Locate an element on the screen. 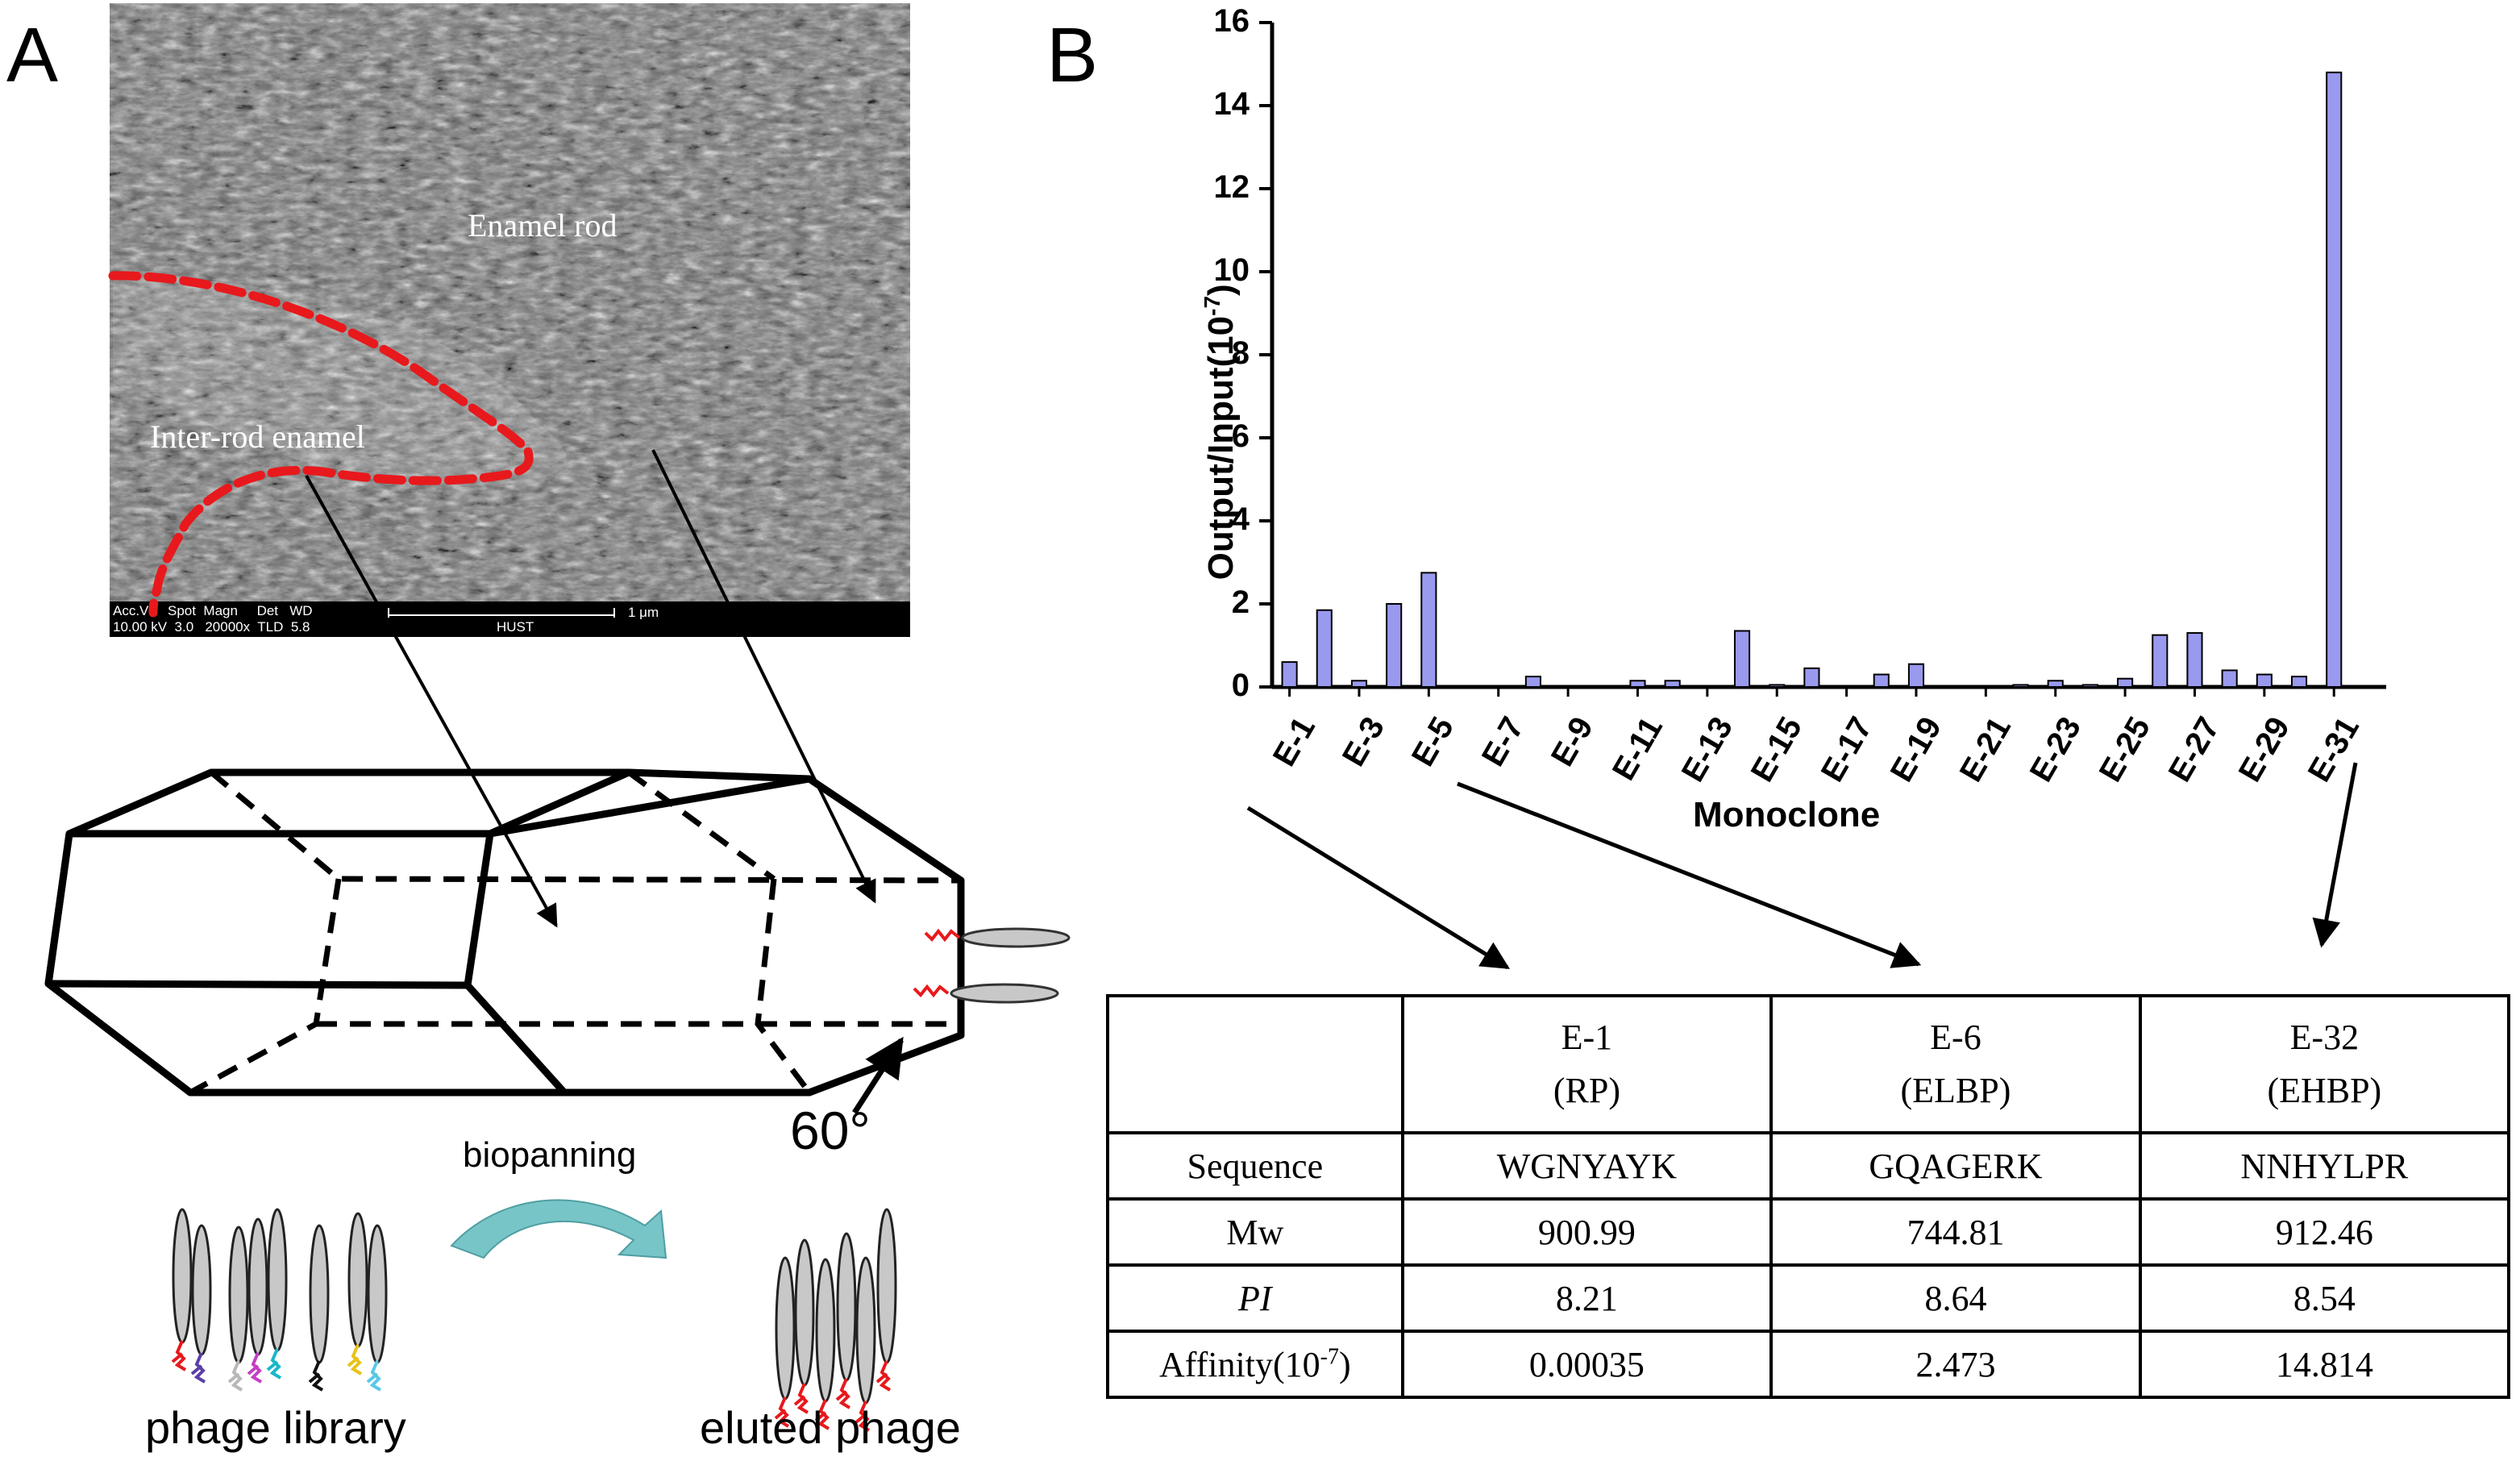 This screenshot has height=1465, width=2520. inter-rod-boundary is located at coordinates (321, 444).